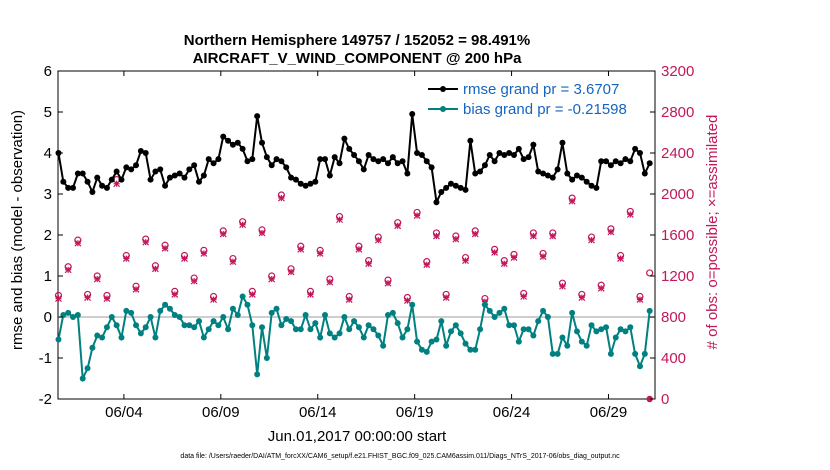 The width and height of the screenshot is (830, 470). What do you see at coordinates (17, 230) in the screenshot?
I see `y-axis-label: rmse and bias (model - observation)` at bounding box center [17, 230].